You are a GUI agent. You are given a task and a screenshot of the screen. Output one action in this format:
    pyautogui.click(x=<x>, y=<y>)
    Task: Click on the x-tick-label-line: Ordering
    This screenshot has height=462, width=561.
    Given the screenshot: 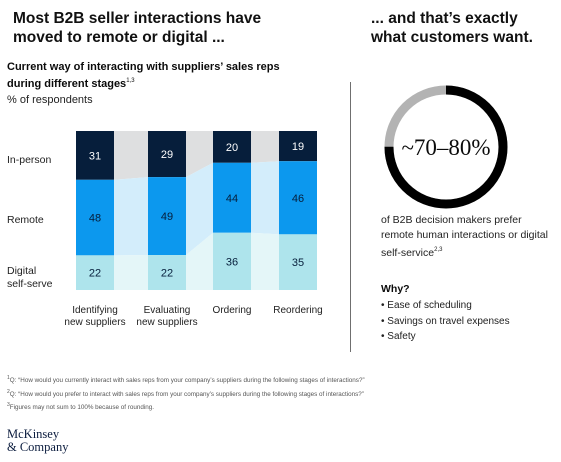 What is the action you would take?
    pyautogui.click(x=232, y=310)
    